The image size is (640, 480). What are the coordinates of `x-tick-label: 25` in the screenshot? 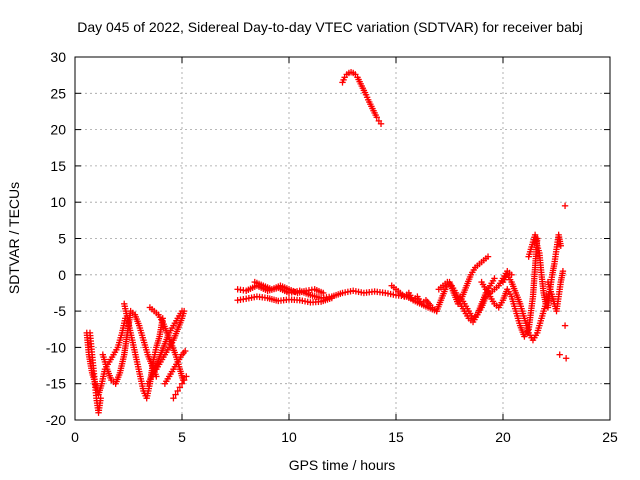 It's located at (610, 437).